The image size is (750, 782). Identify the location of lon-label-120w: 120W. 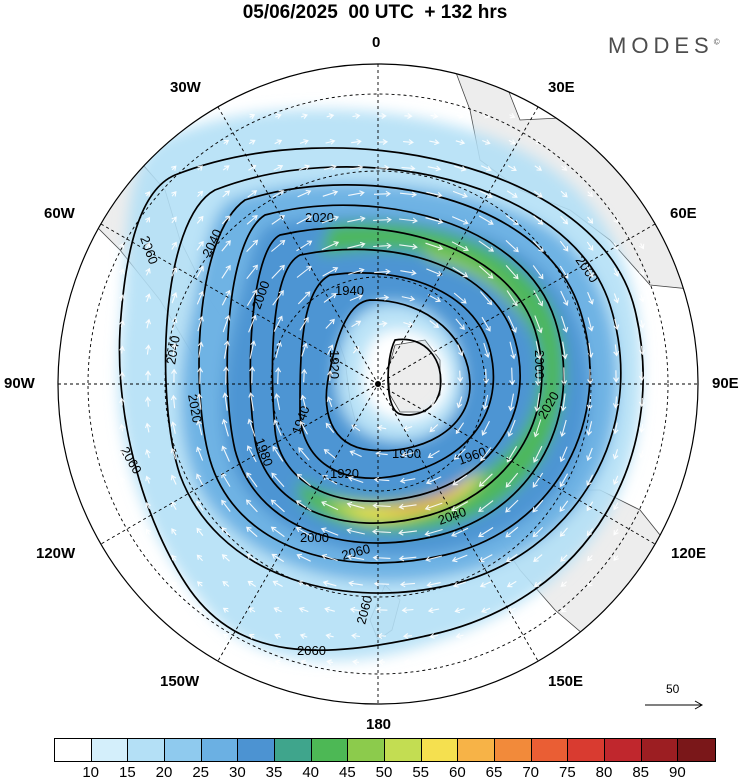
(56, 553).